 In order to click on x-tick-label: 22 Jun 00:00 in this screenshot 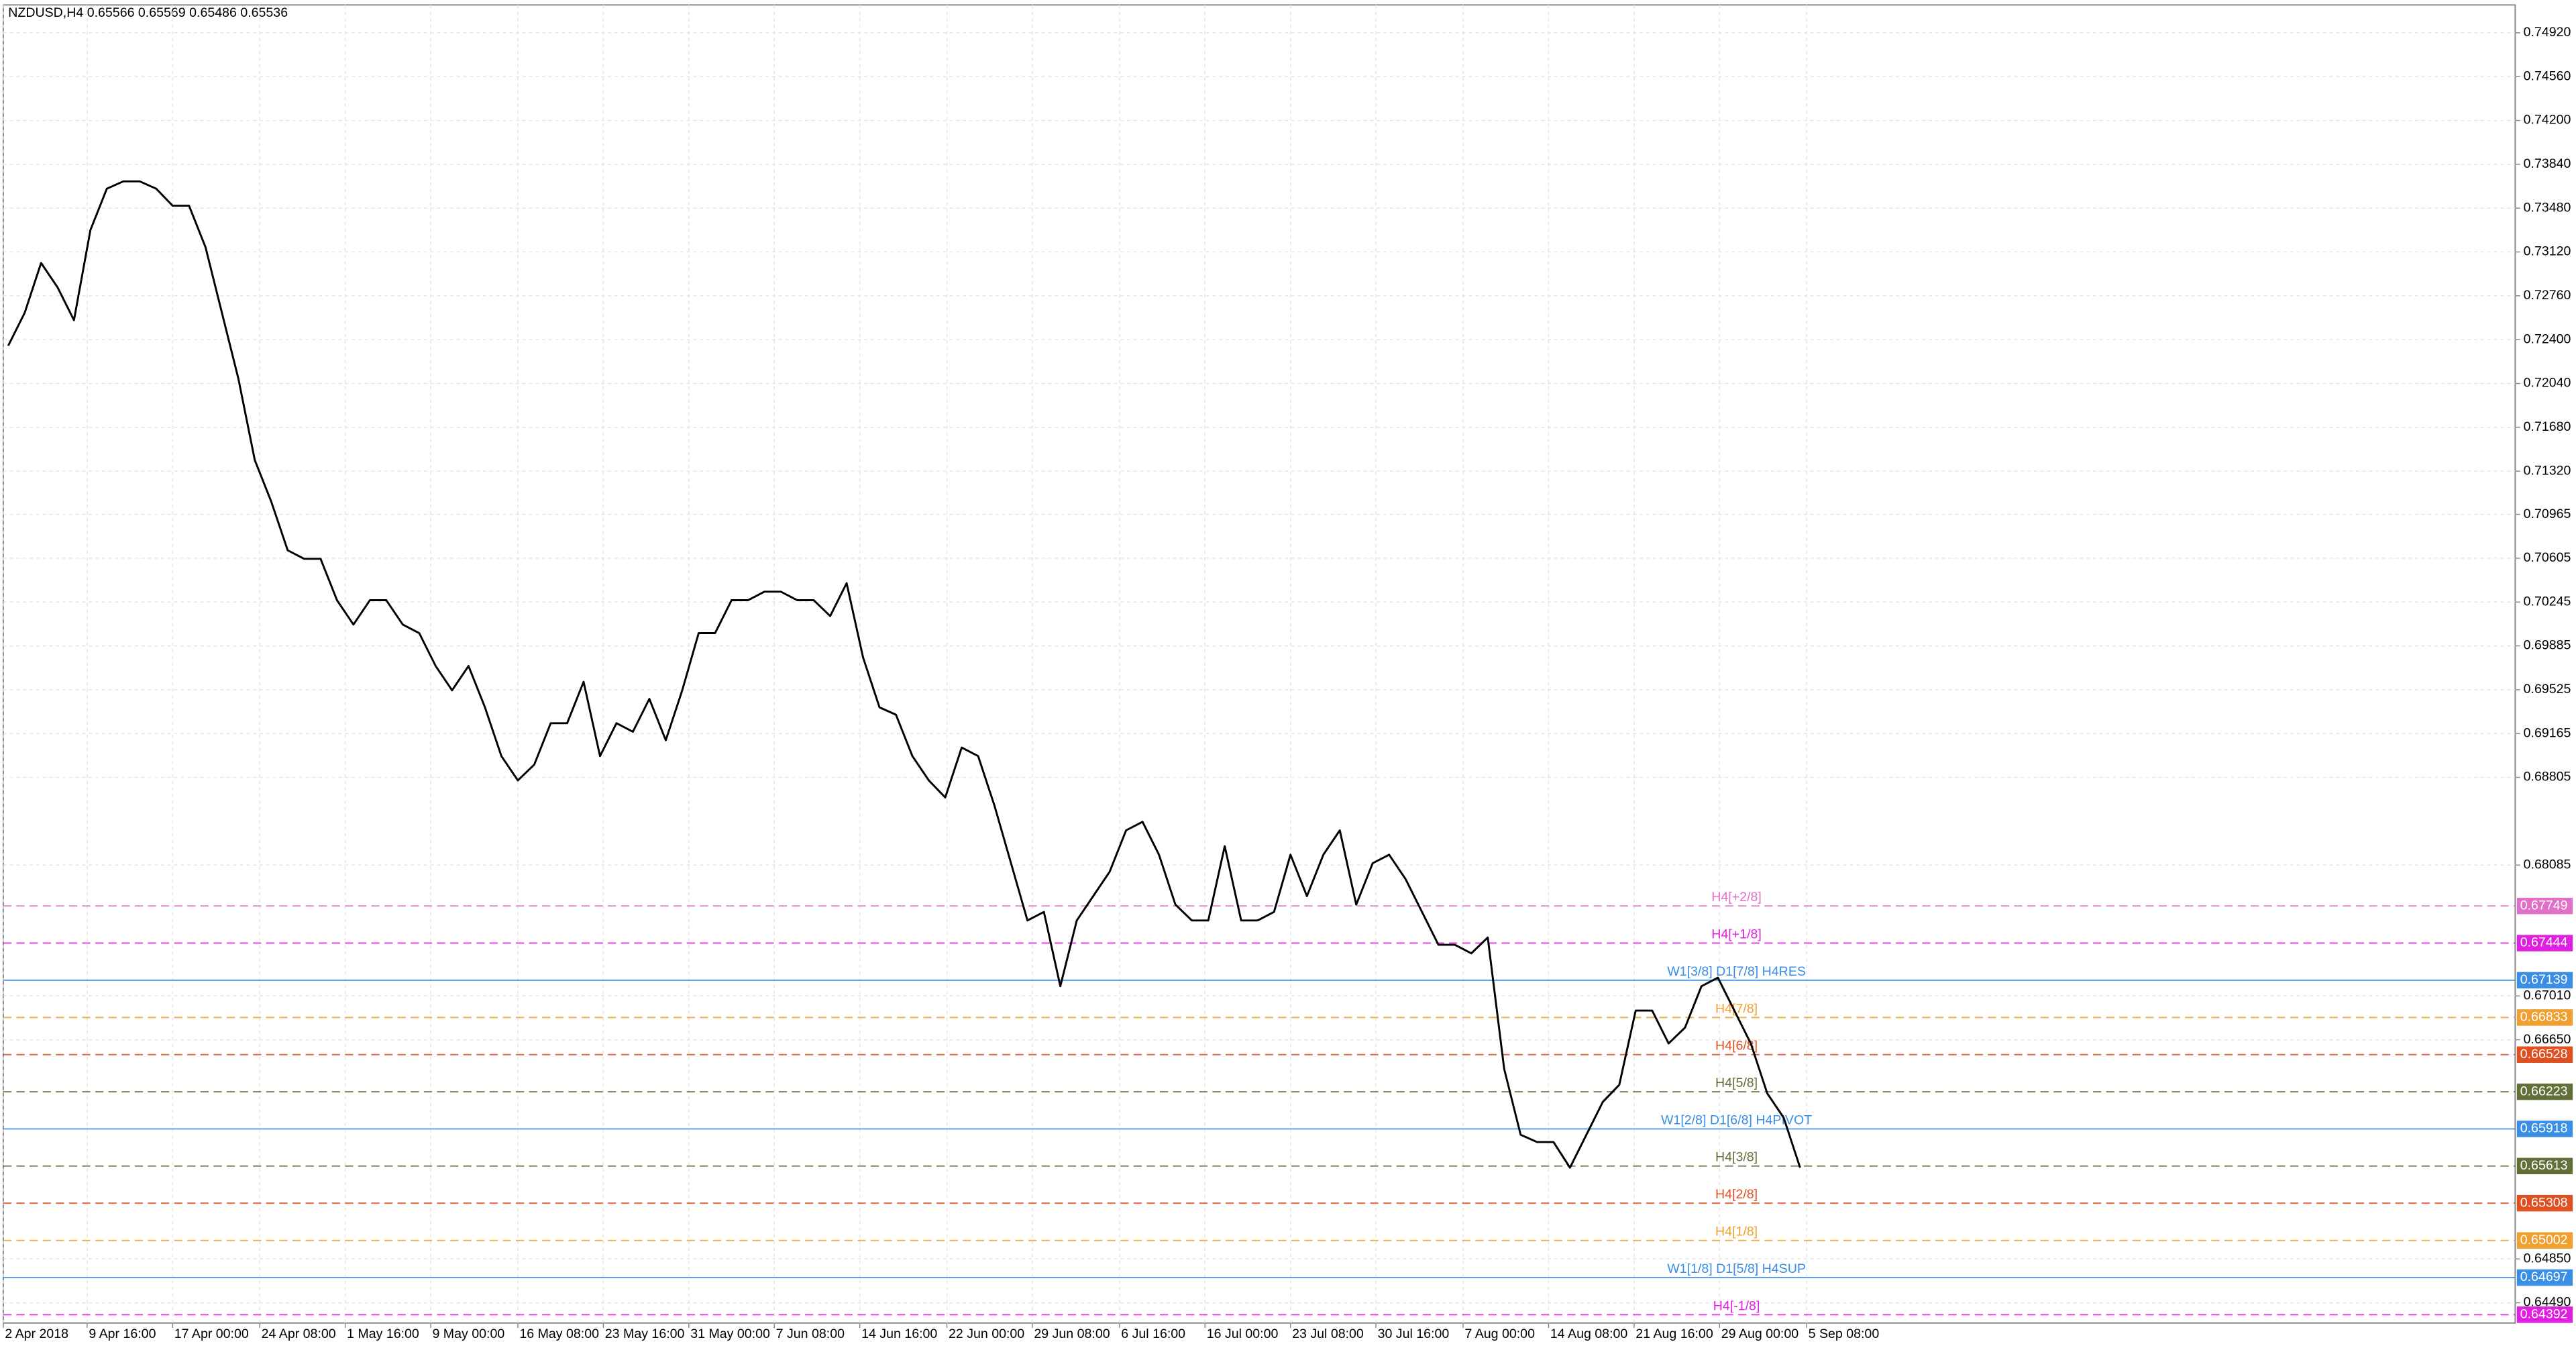, I will do `click(986, 1334)`.